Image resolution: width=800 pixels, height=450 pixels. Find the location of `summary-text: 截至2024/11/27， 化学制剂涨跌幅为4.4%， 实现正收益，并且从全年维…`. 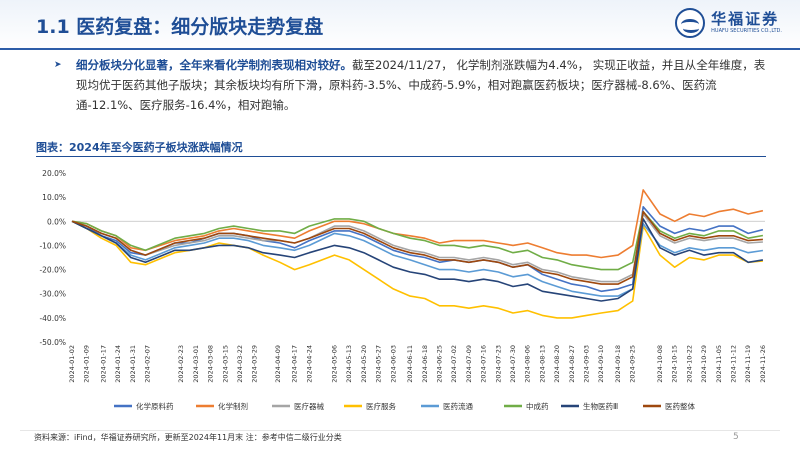

summary-text: 截至2024/11/27， 化学制剂涨跌幅为4.4%， 实现正收益，并且从全年维… is located at coordinates (421, 85).